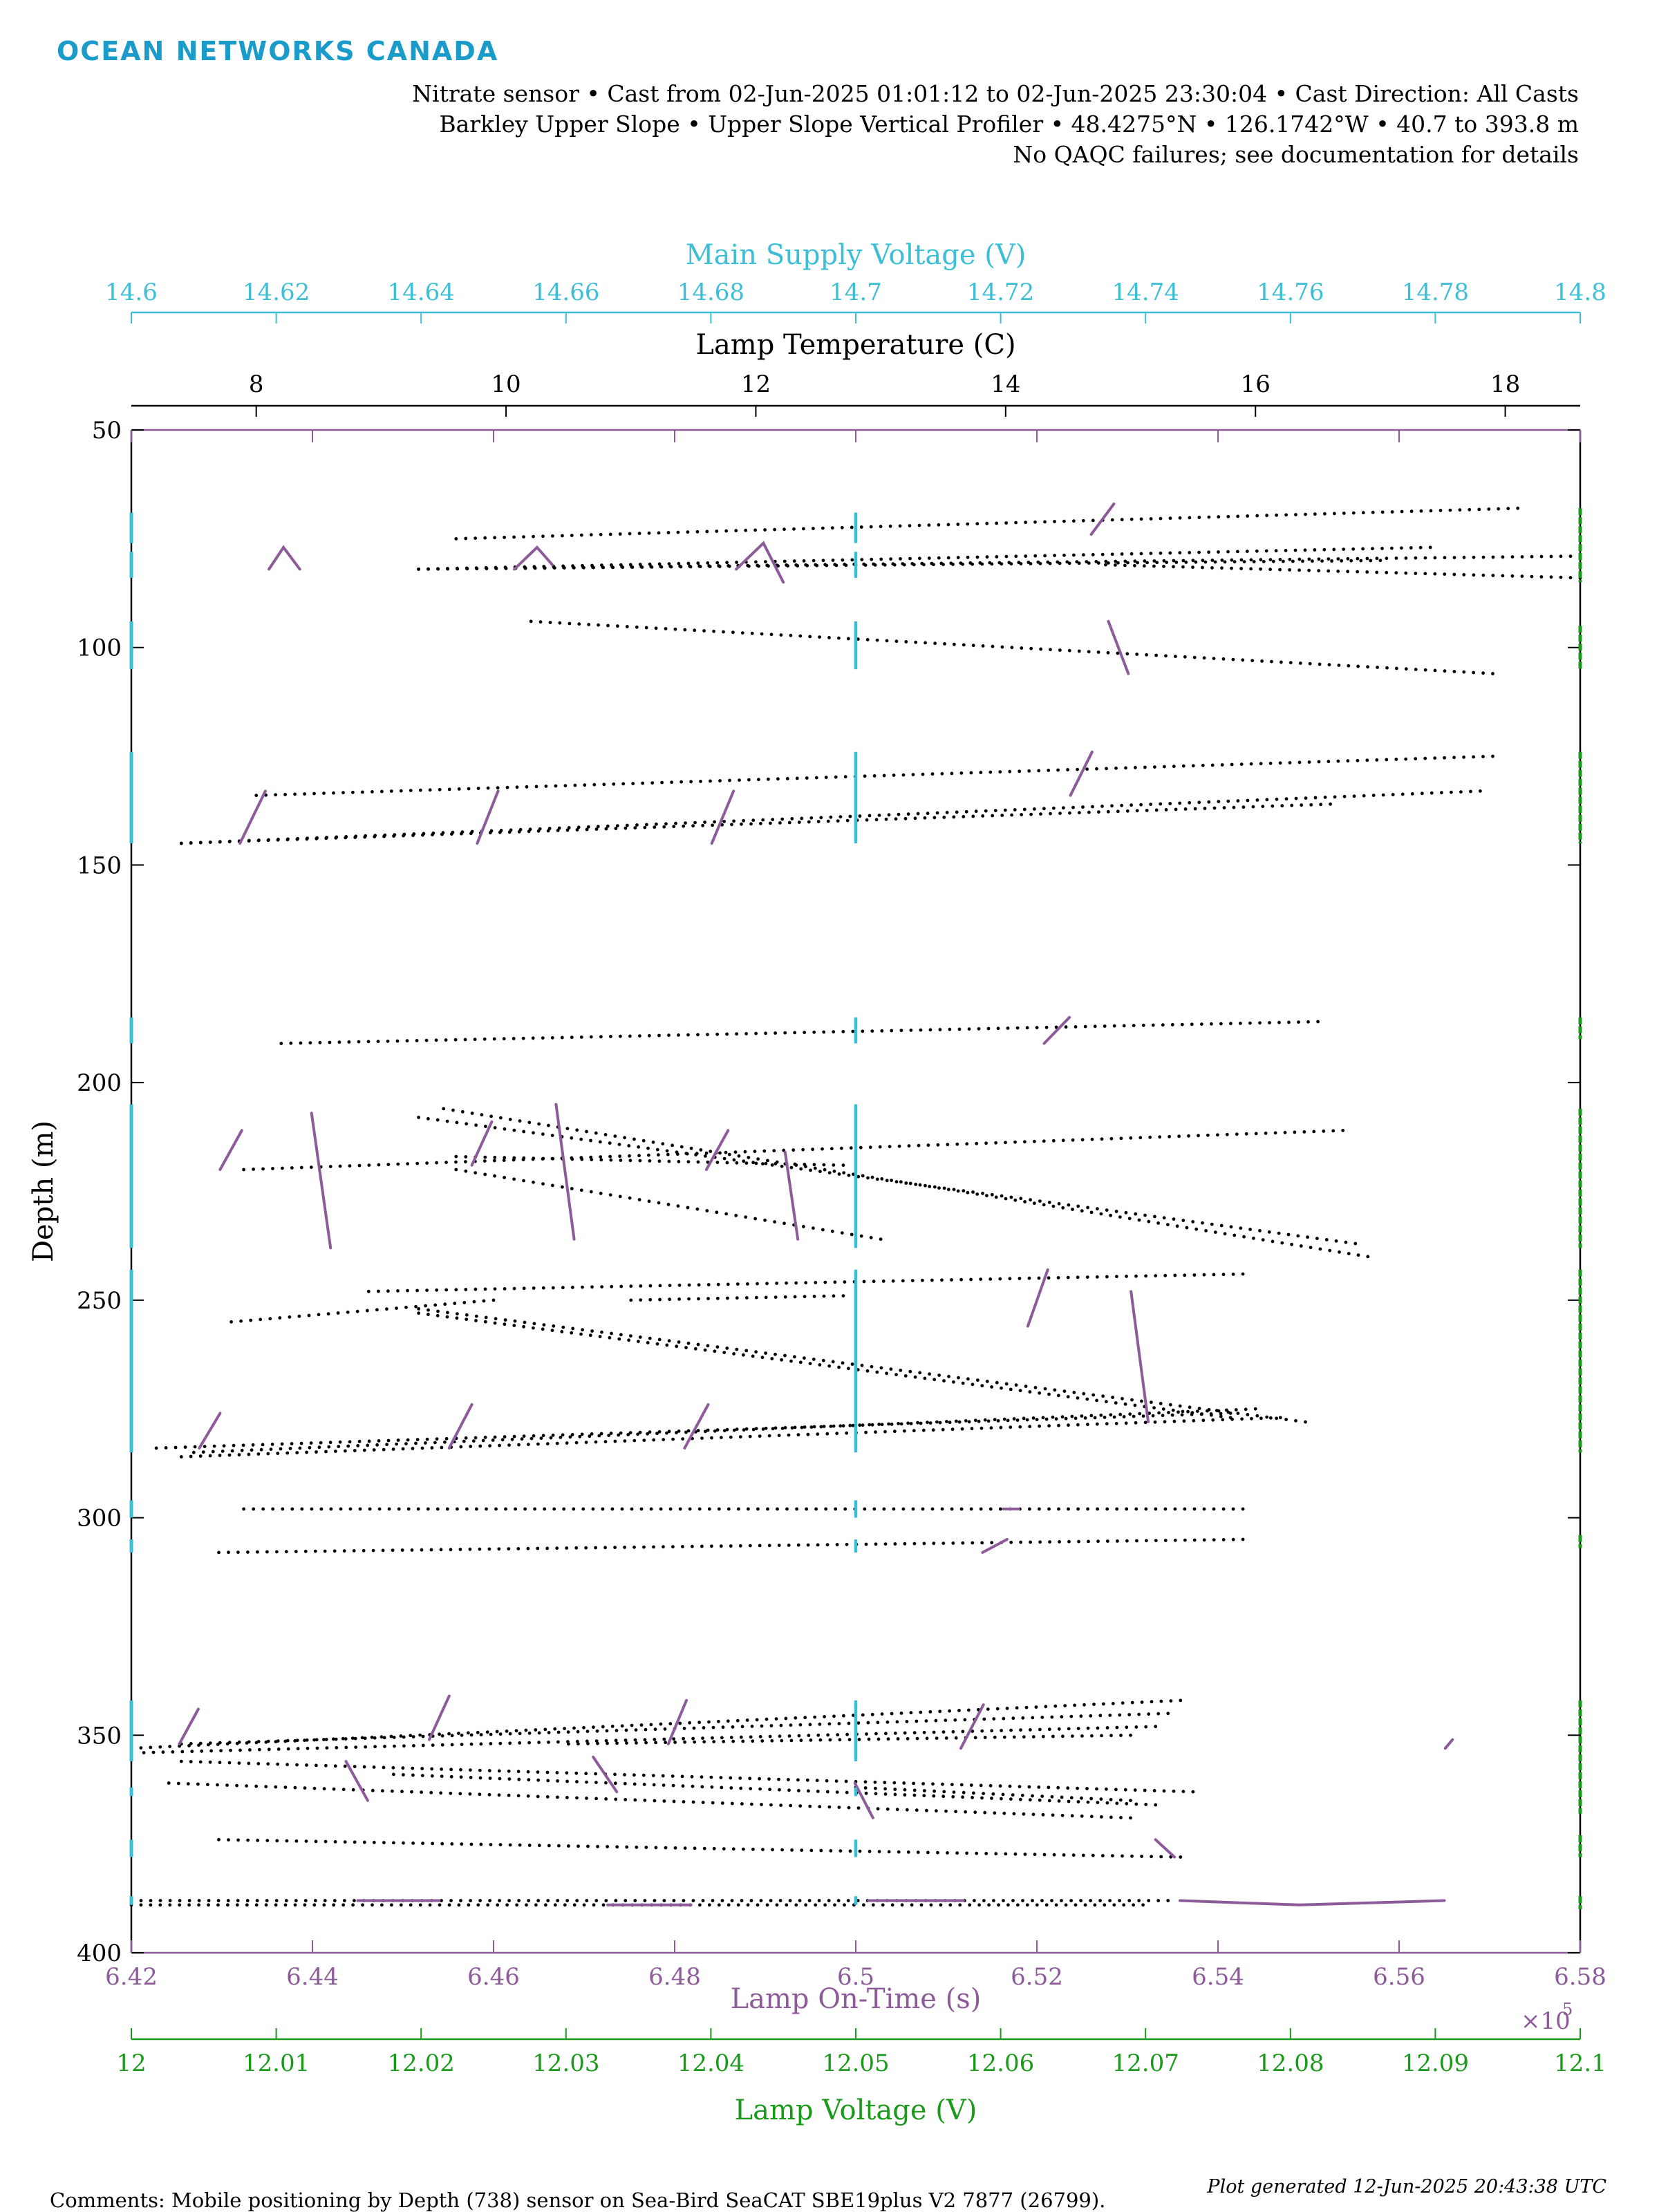  I want to click on onc-logo: OCEAN NETWORKS CANADA, so click(278, 51).